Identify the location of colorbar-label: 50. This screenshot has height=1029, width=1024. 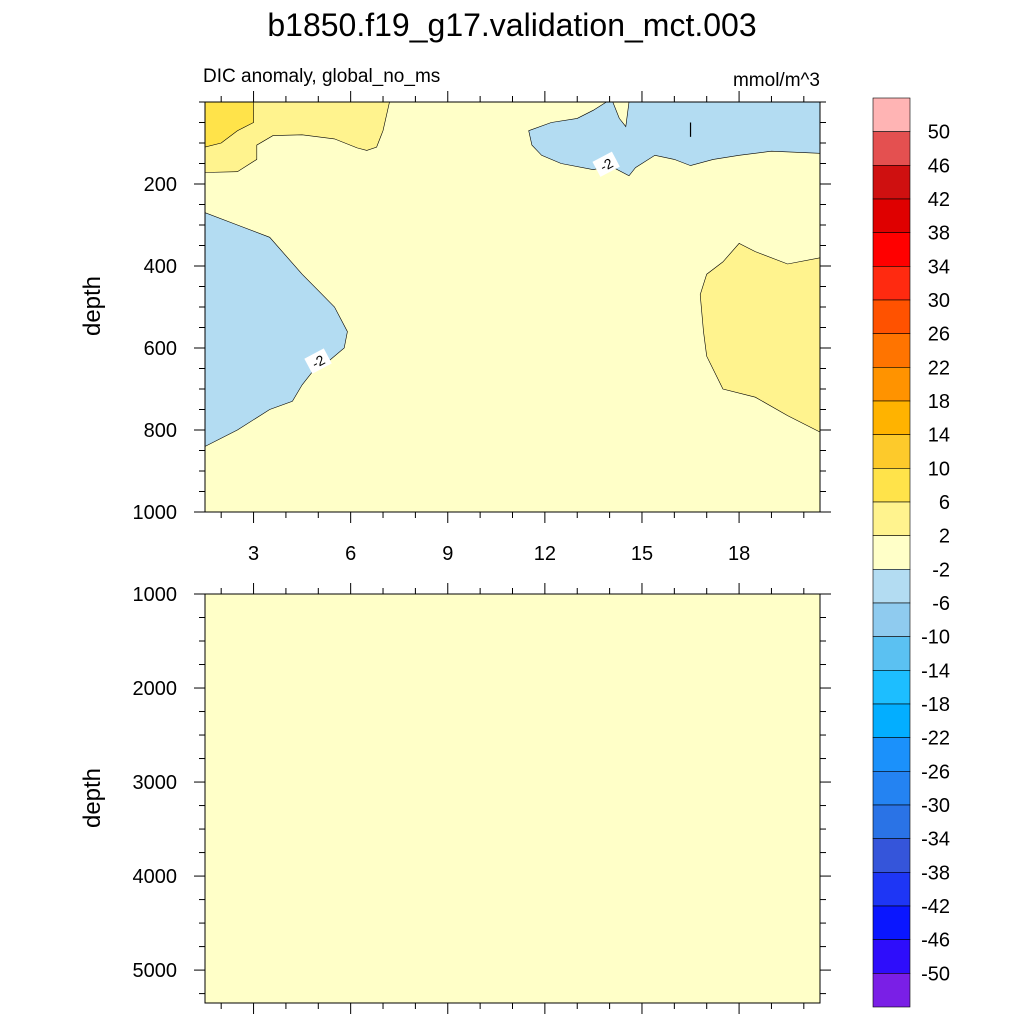
(939, 133).